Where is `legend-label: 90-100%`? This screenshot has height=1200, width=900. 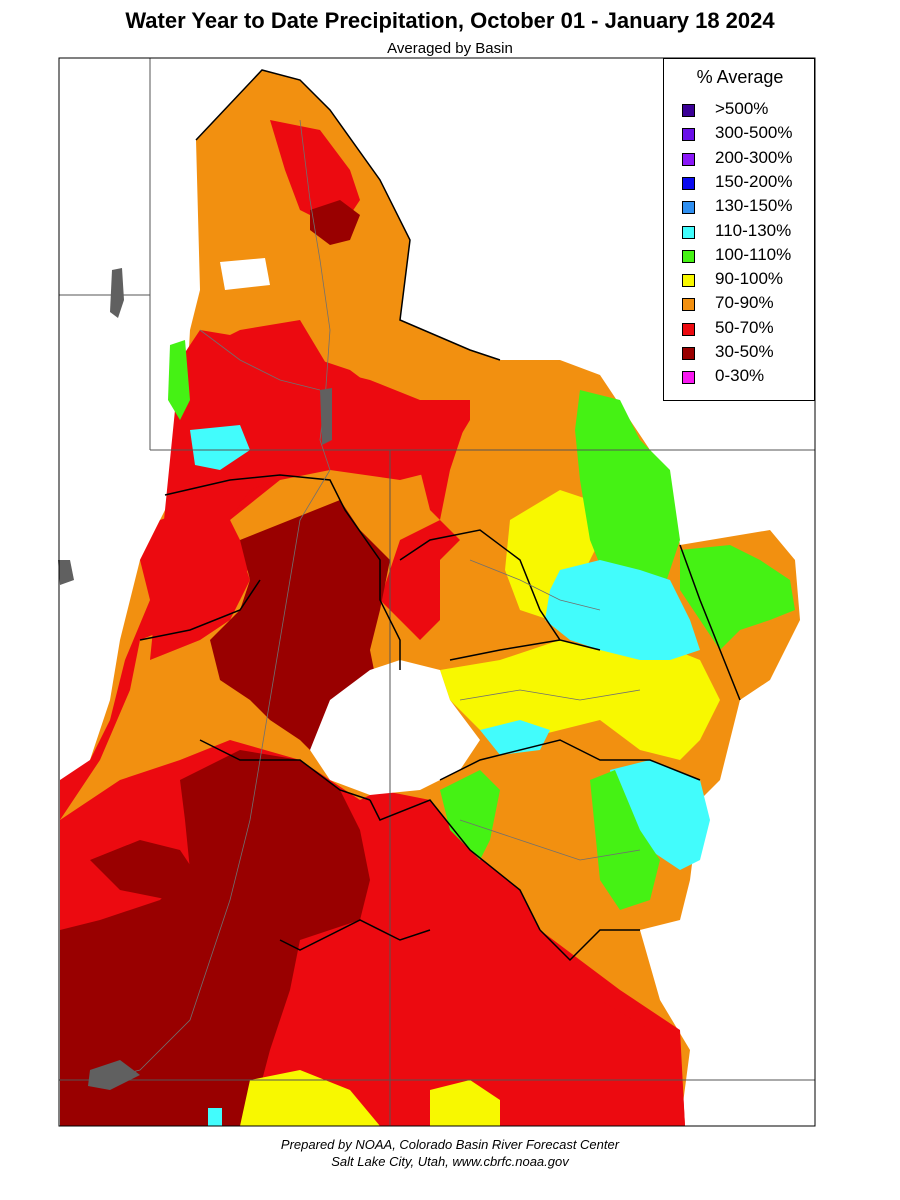 legend-label: 90-100% is located at coordinates (749, 279).